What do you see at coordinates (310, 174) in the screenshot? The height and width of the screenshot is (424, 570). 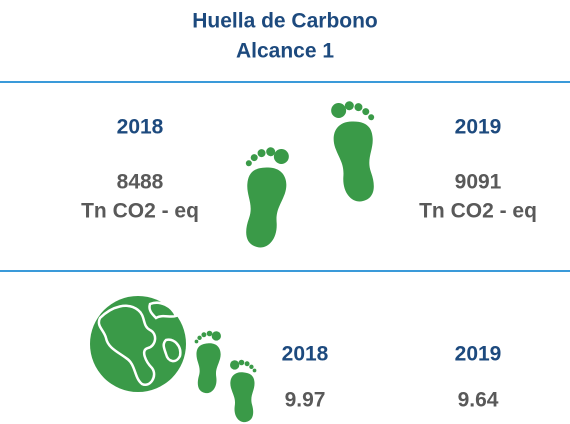 I see `footprints` at bounding box center [310, 174].